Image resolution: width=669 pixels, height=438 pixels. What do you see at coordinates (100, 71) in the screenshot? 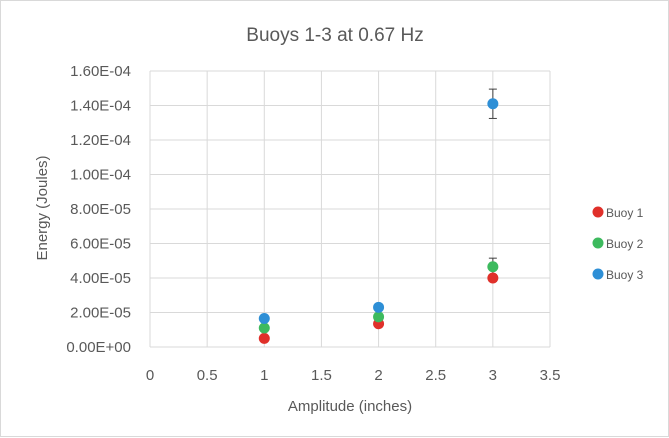
I see `y-tick-label: 1.60E-04` at bounding box center [100, 71].